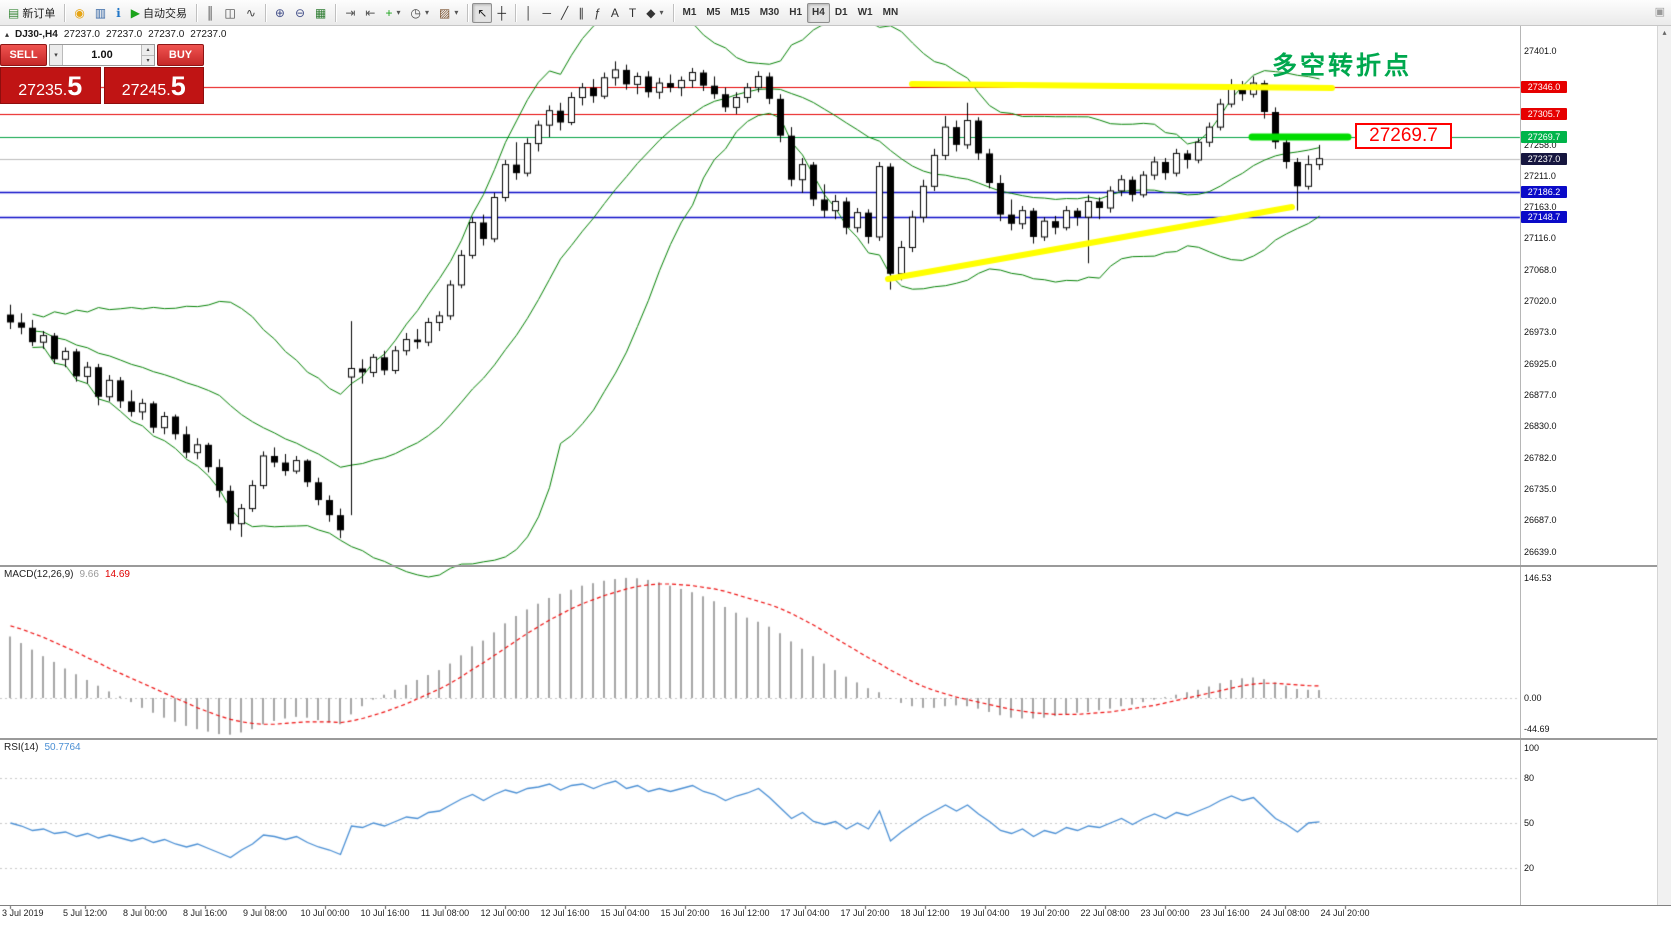 The image size is (1671, 952). I want to click on scrollbar: ▴, so click(1664, 465).